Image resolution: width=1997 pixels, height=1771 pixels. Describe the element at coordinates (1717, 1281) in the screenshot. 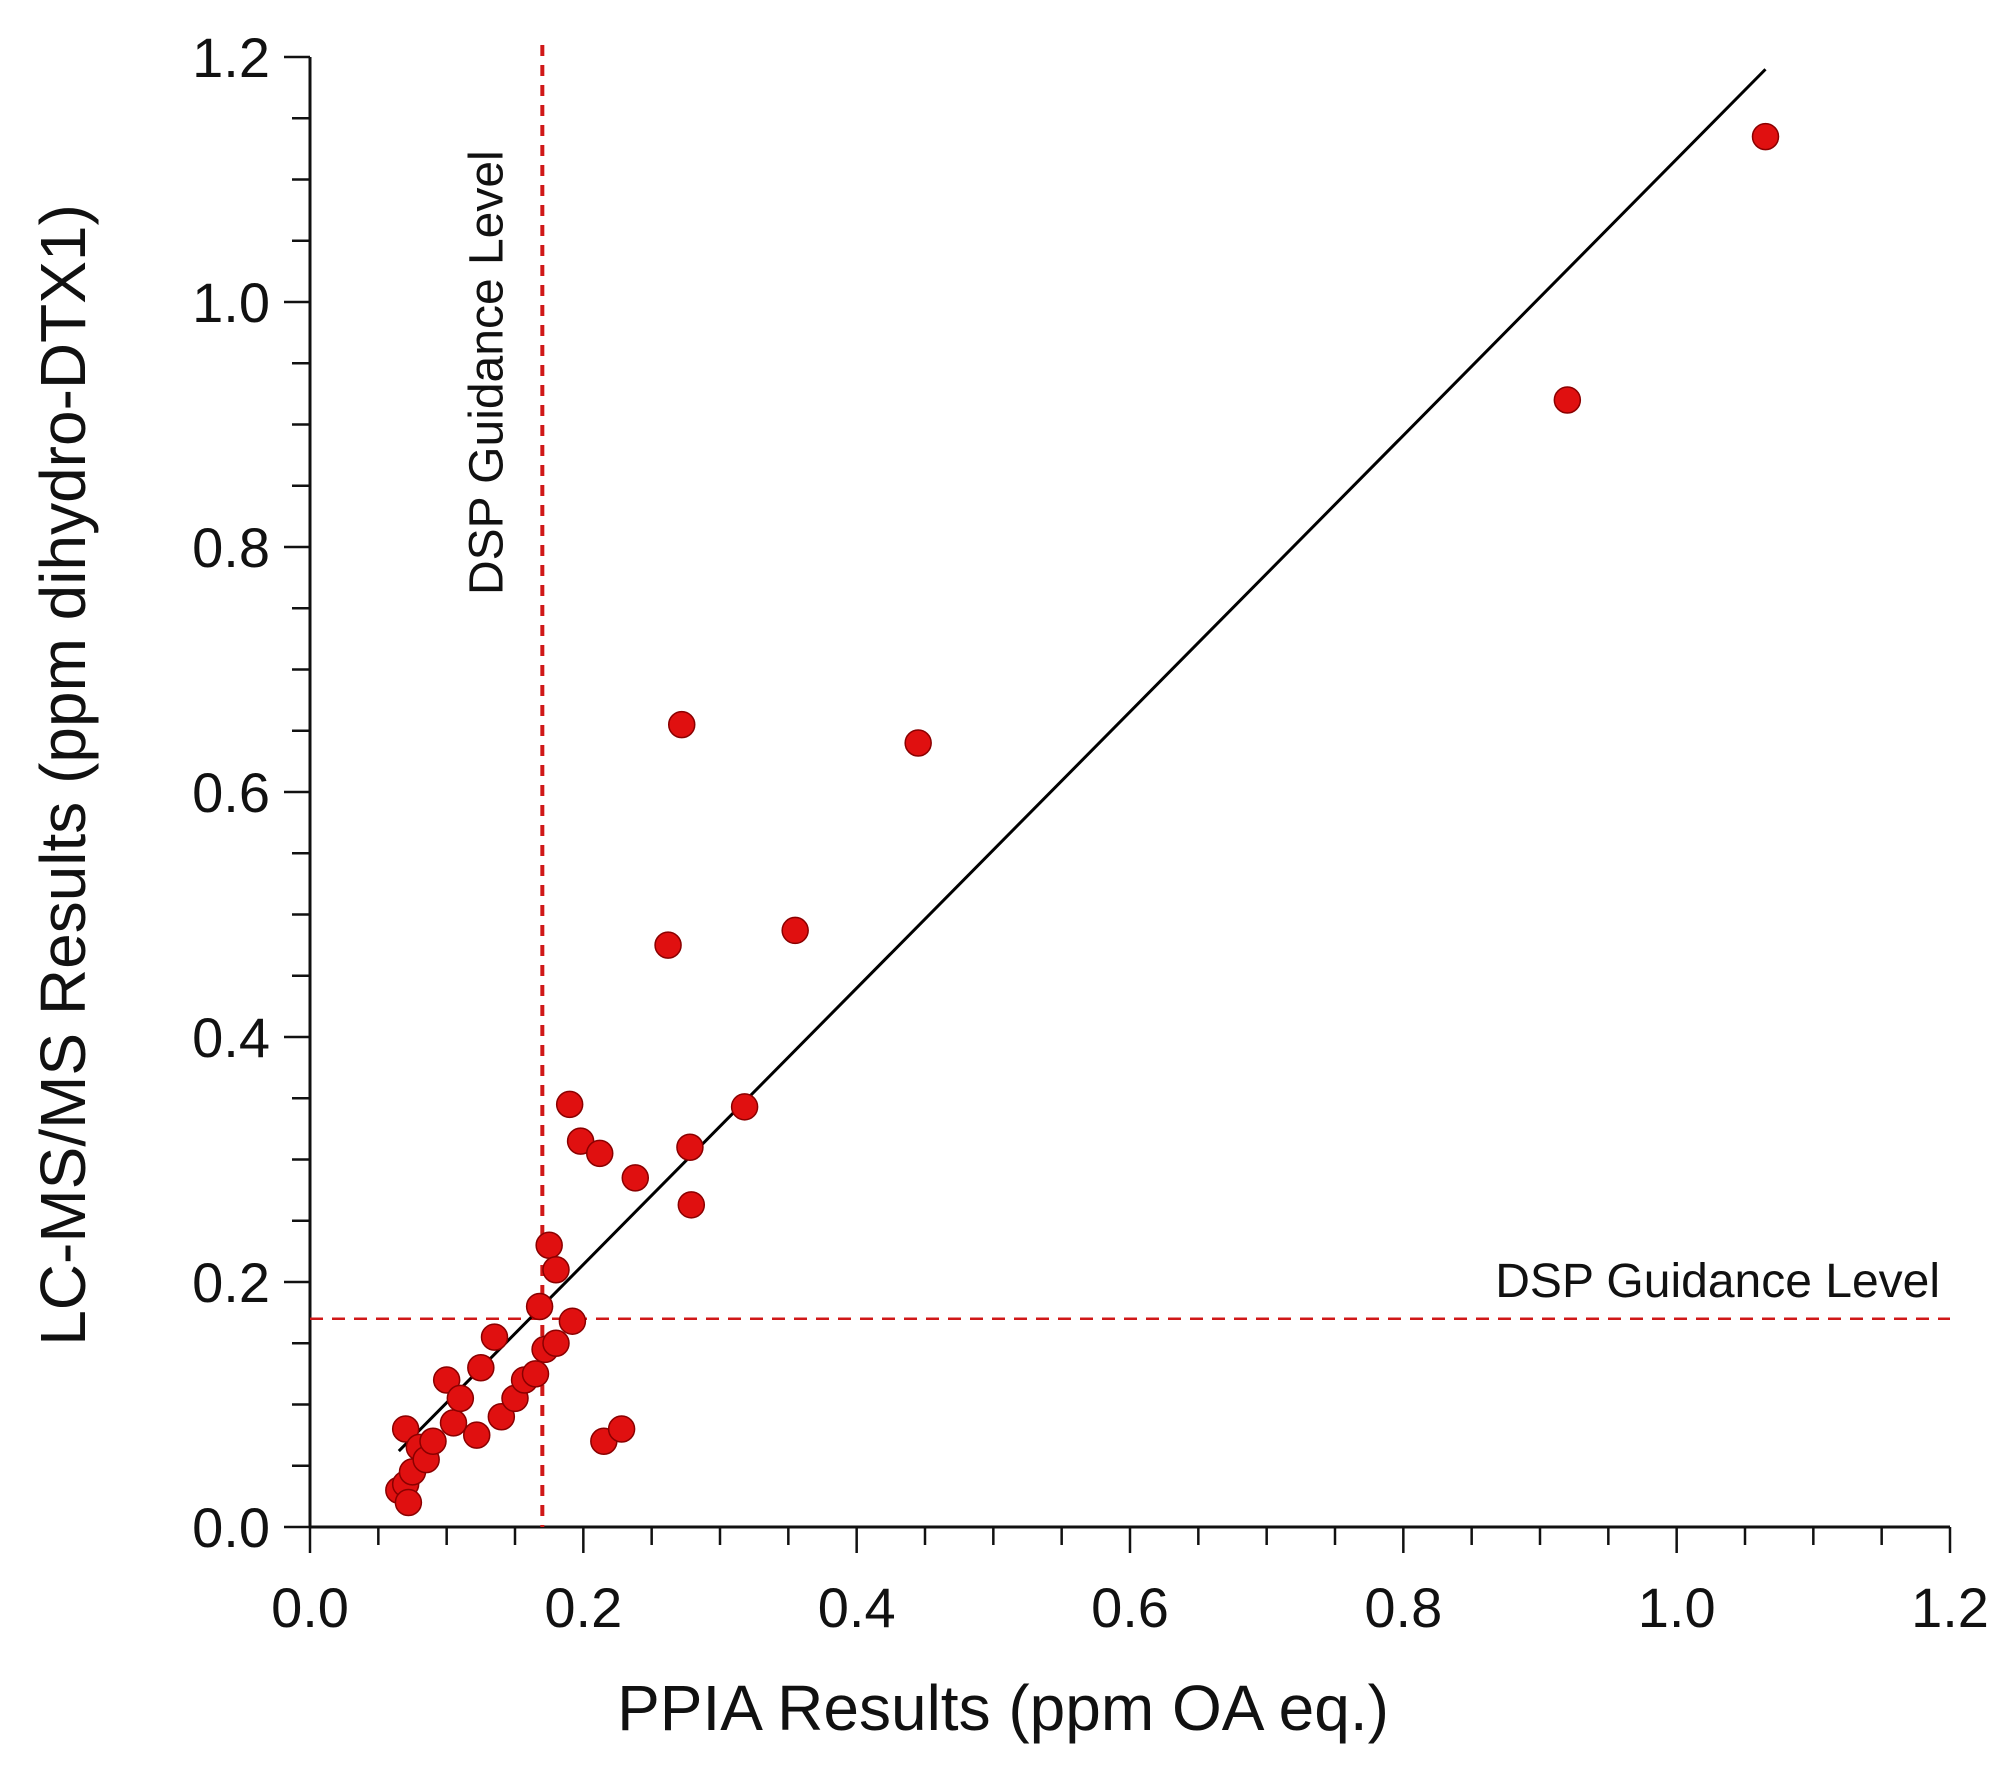

I see `guidance-label-horizontal: DSP Guidance Level` at that location.